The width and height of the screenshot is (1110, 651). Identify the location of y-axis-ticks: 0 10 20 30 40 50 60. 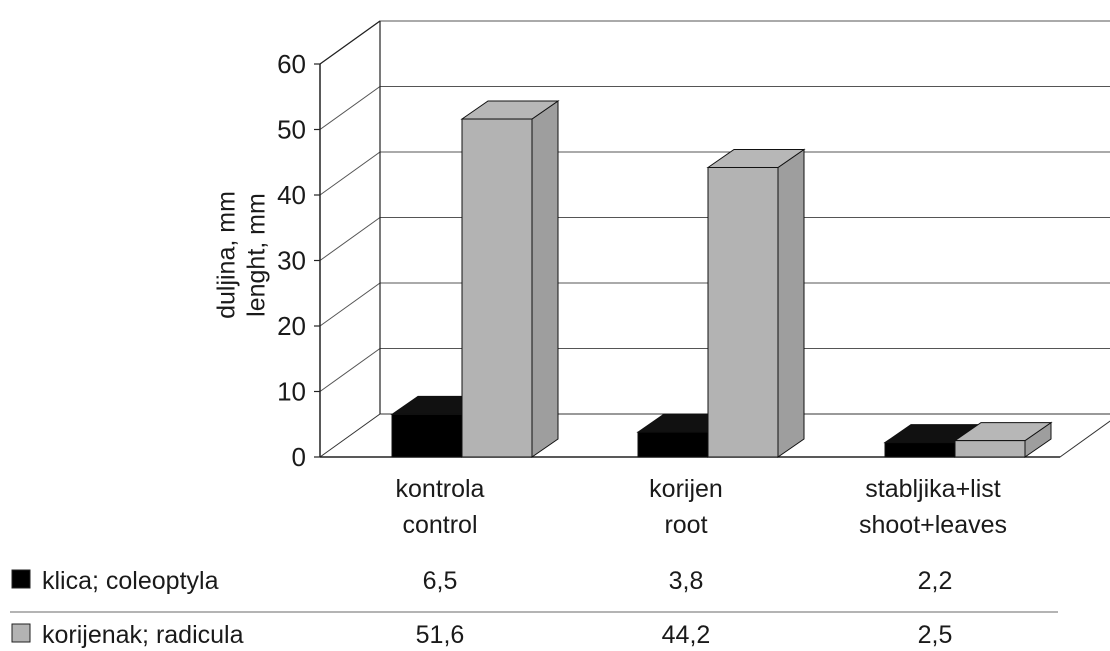
(298, 260).